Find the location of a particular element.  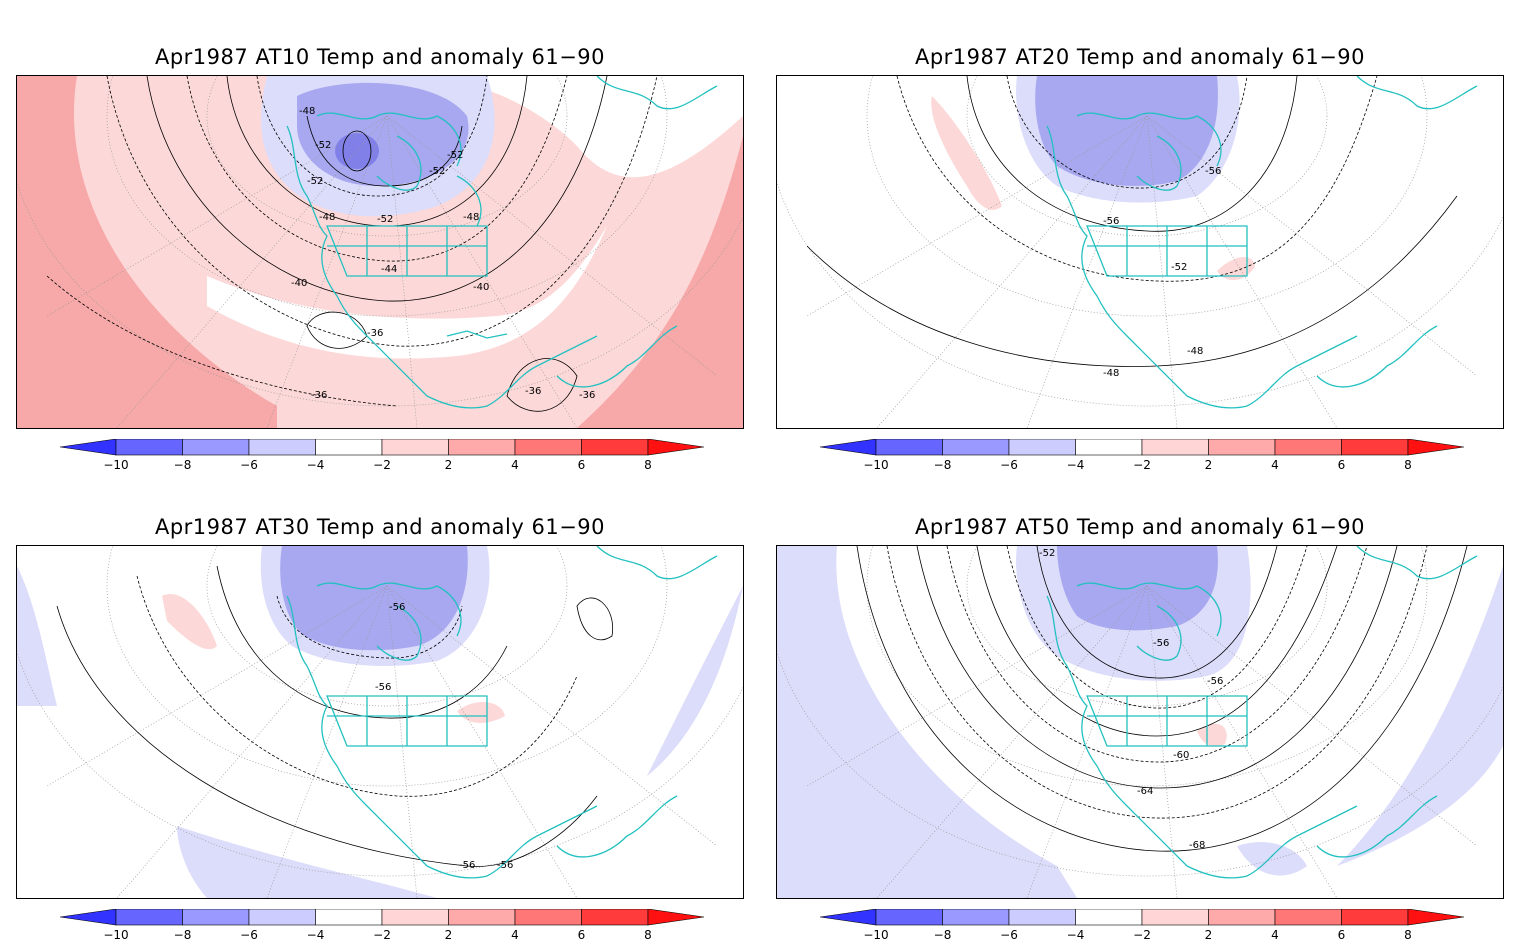

contour-label: -44 is located at coordinates (389, 269).